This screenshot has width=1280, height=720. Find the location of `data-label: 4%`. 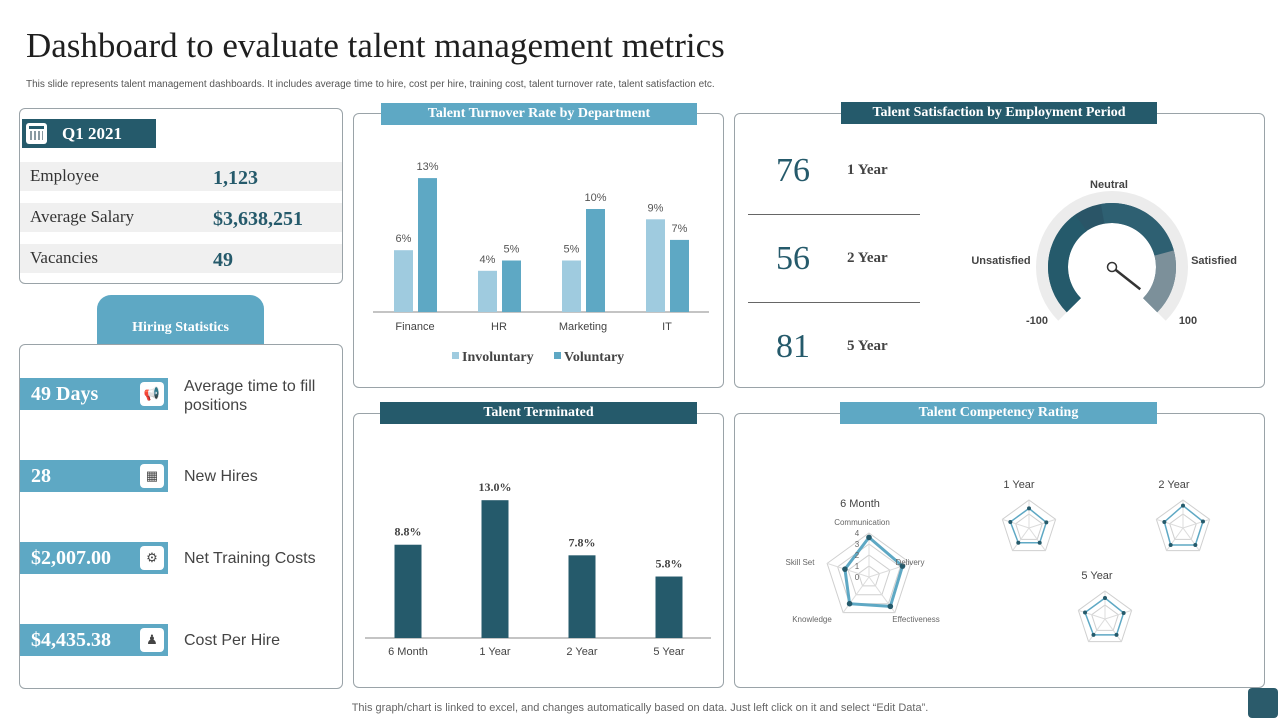

data-label: 4% is located at coordinates (488, 260).